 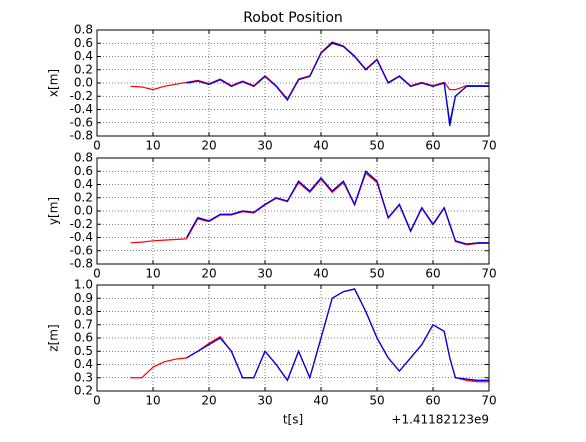 I want to click on x-offset-label: +1.41182123e9, so click(x=440, y=420).